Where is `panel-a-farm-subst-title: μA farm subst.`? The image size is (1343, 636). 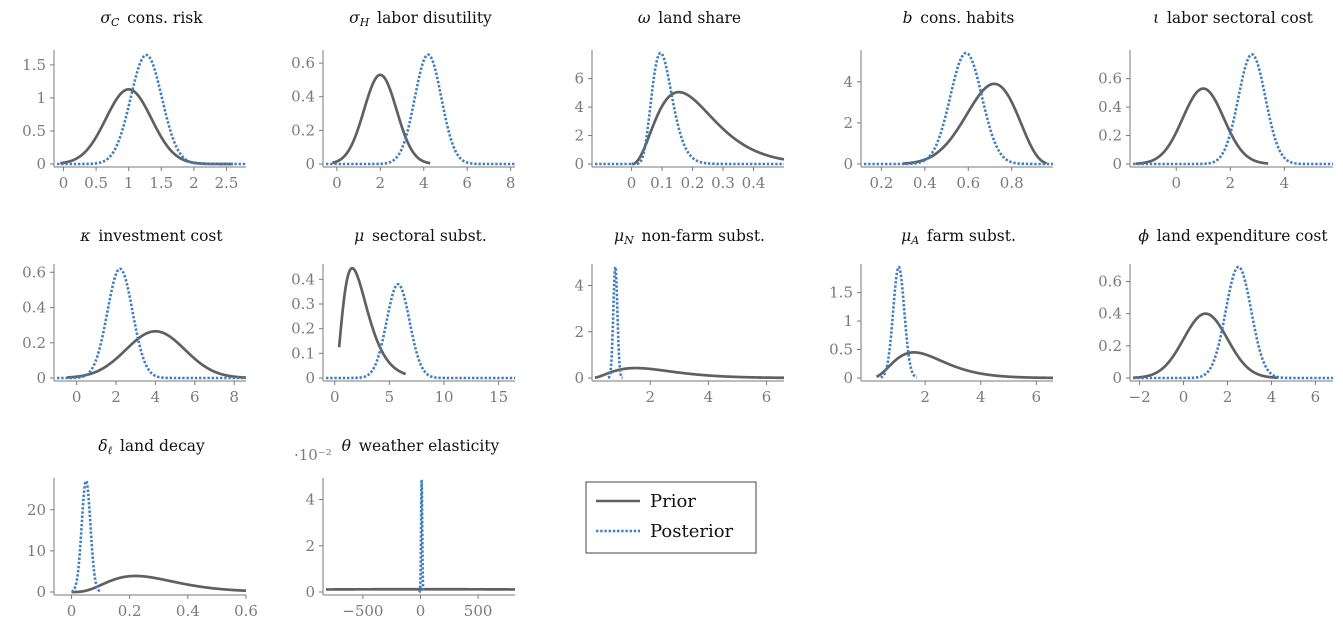
panel-a-farm-subst-title: μA farm subst. is located at coordinates (958, 237).